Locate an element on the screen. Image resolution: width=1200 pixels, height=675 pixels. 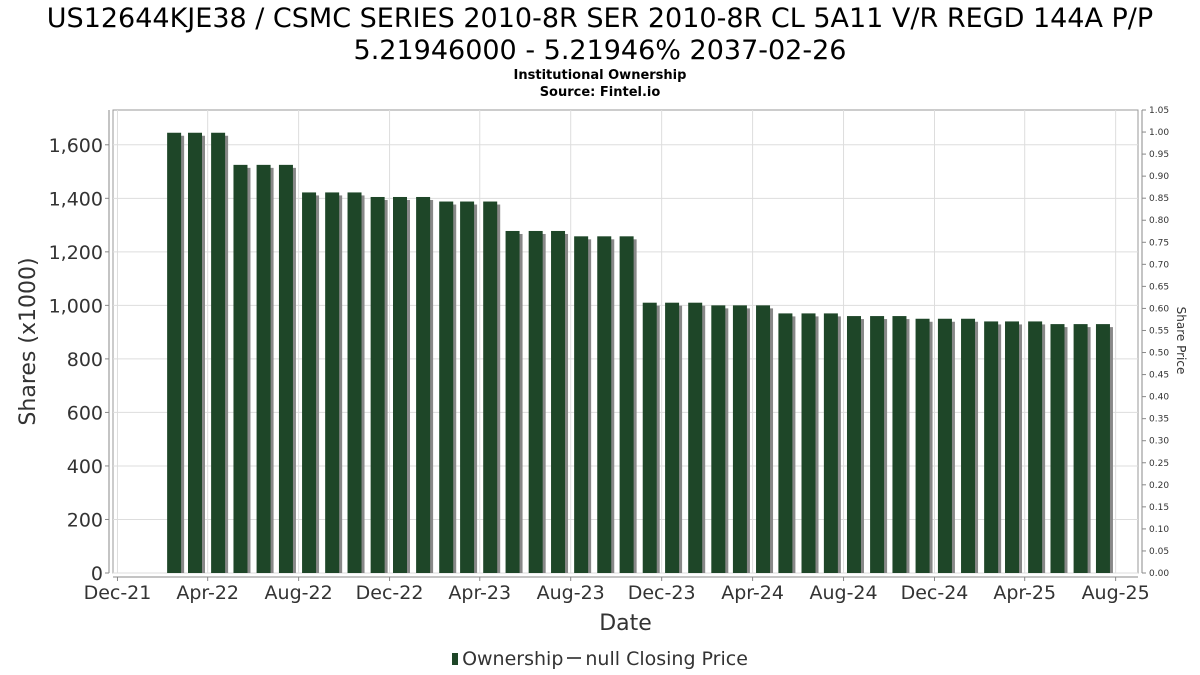
x-tick-label: Aug-22 is located at coordinates (299, 593).